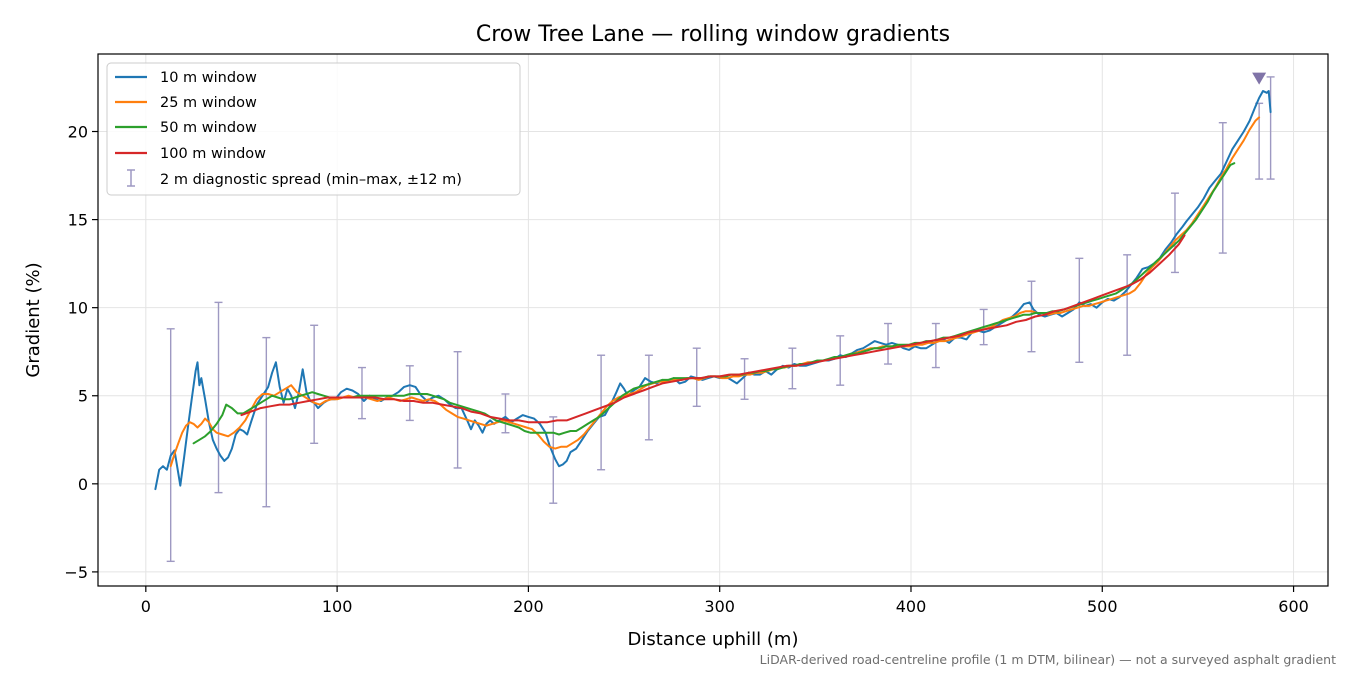  Describe the element at coordinates (78, 220) in the screenshot. I see `y-tick-label-4: 15` at that location.